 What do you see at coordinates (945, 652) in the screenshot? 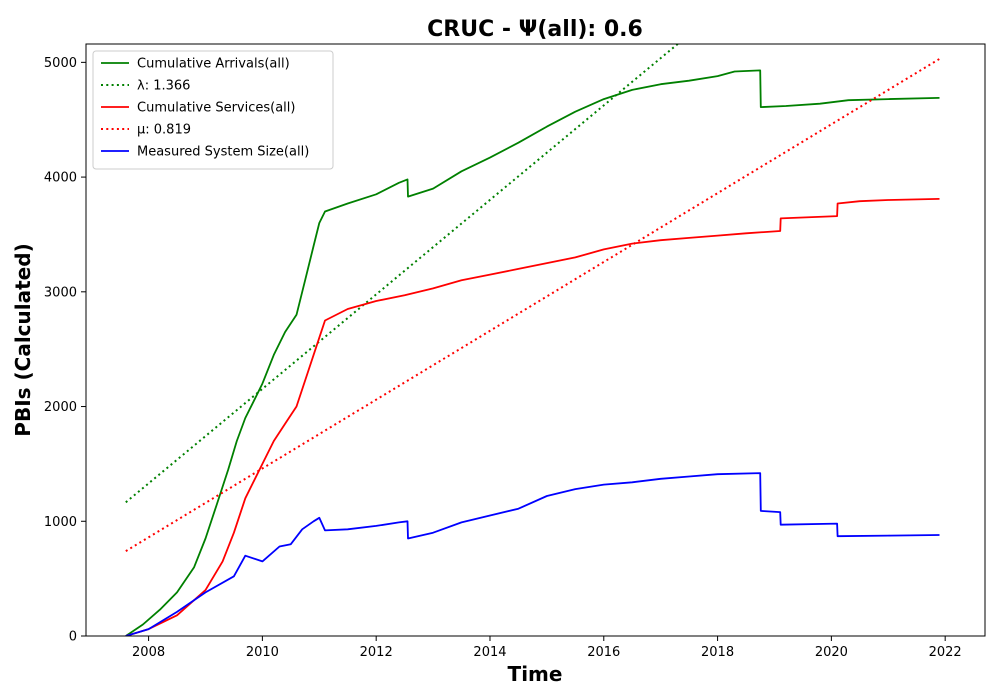
I see `x-tick-label: 2022` at bounding box center [945, 652].